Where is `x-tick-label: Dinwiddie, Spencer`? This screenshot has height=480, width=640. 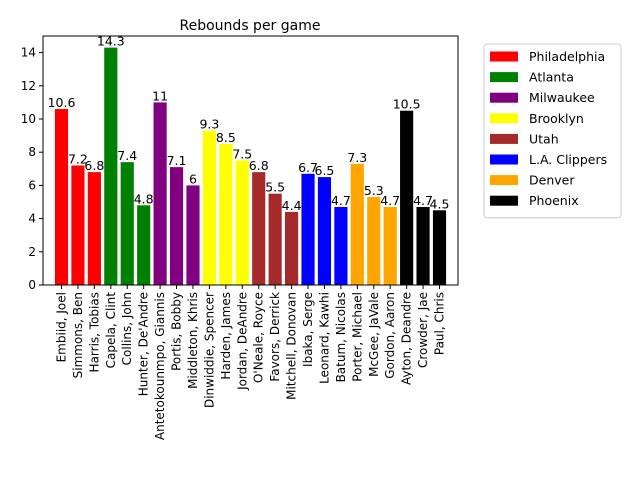 x-tick-label: Dinwiddie, Spencer is located at coordinates (209, 350).